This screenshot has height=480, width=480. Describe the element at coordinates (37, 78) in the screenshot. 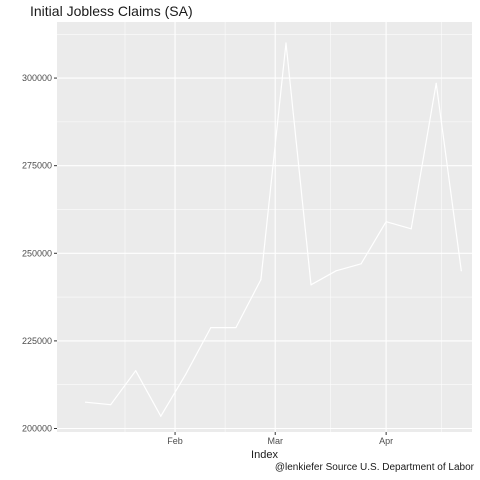

I see `y-tick-label: 300000` at that location.